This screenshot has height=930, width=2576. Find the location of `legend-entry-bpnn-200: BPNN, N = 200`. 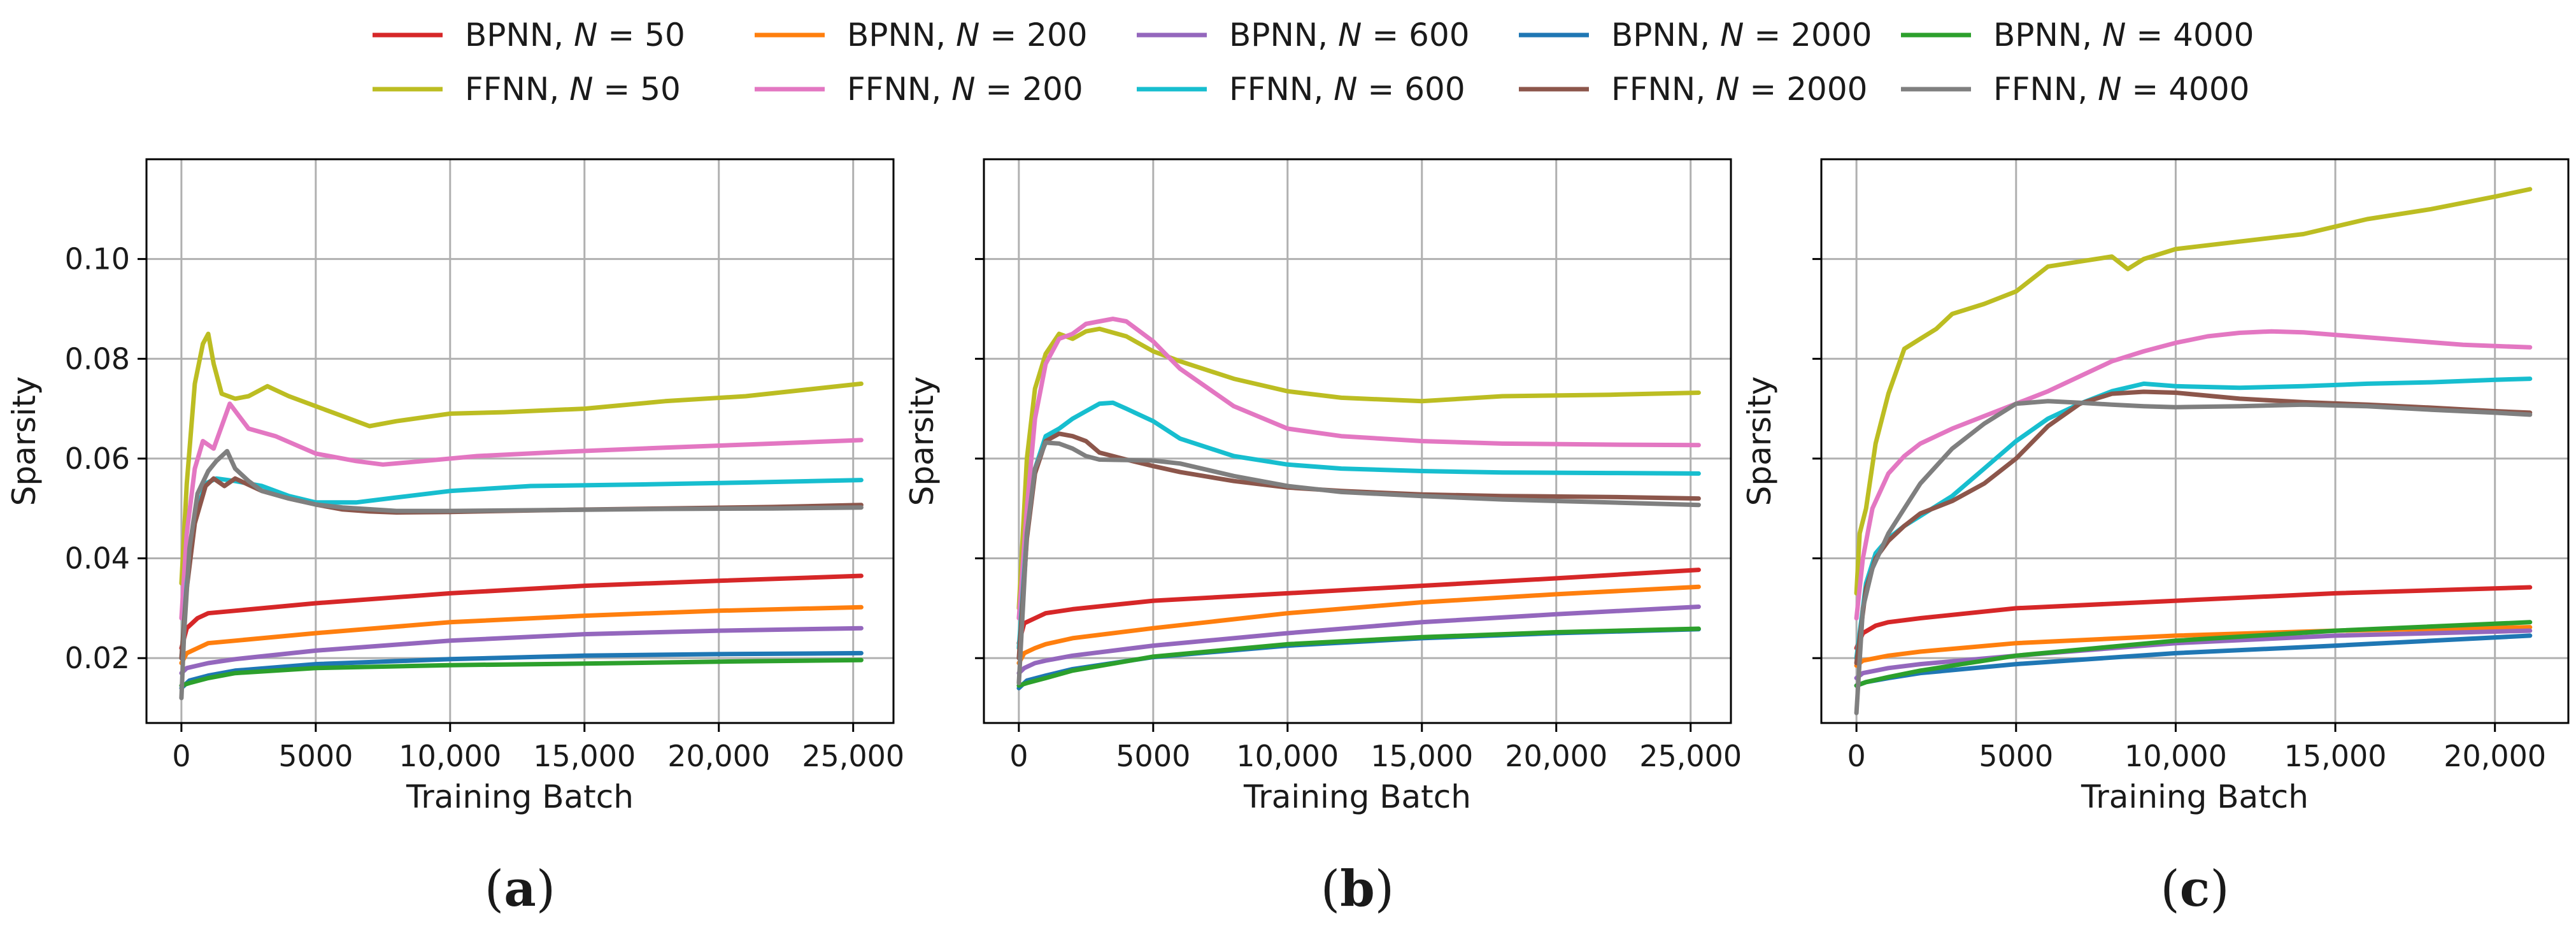

legend-entry-bpnn-200: BPNN, N = 200 is located at coordinates (922, 35).